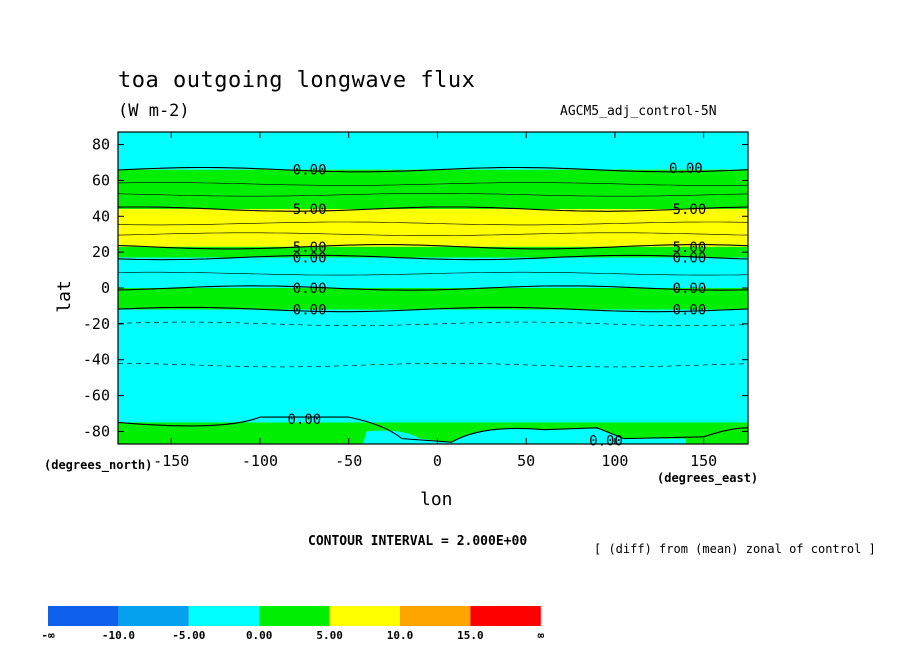 This screenshot has width=904, height=654. I want to click on y-tick-label-6: -40, so click(96, 360).